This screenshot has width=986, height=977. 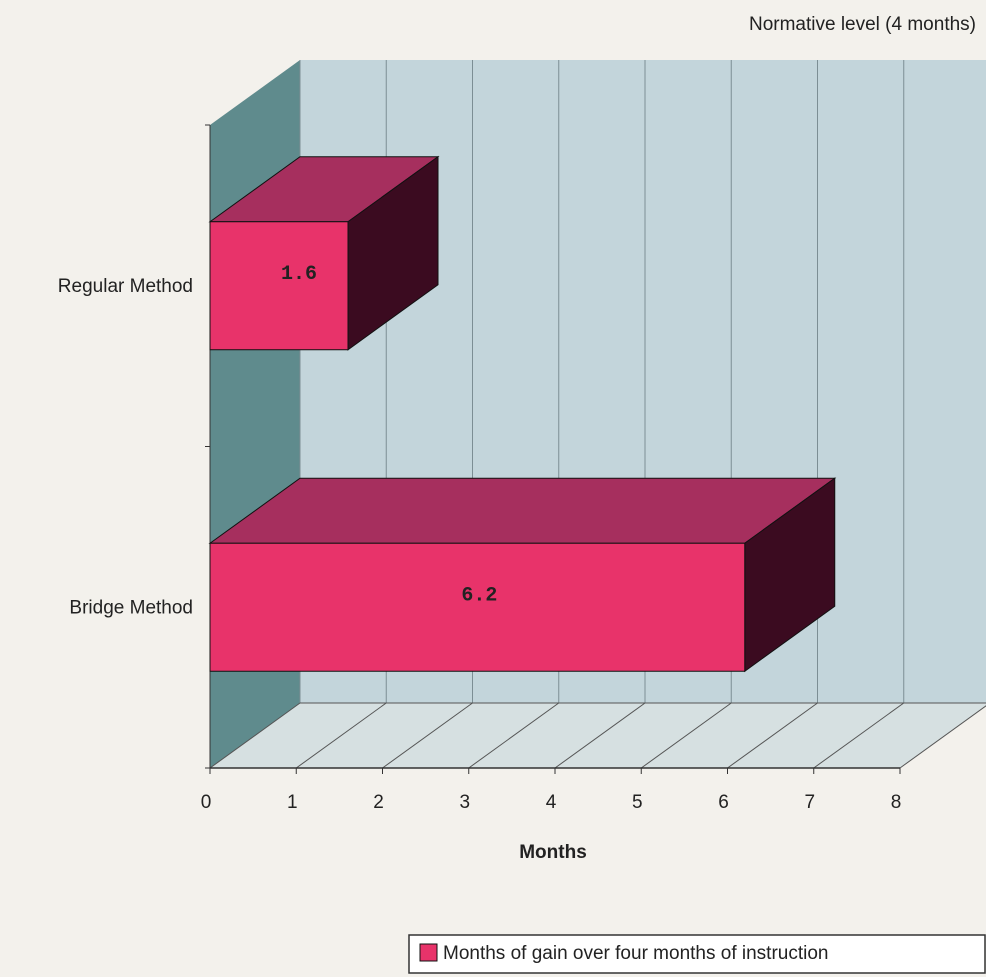 What do you see at coordinates (637, 802) in the screenshot?
I see `x-tick-label: 5` at bounding box center [637, 802].